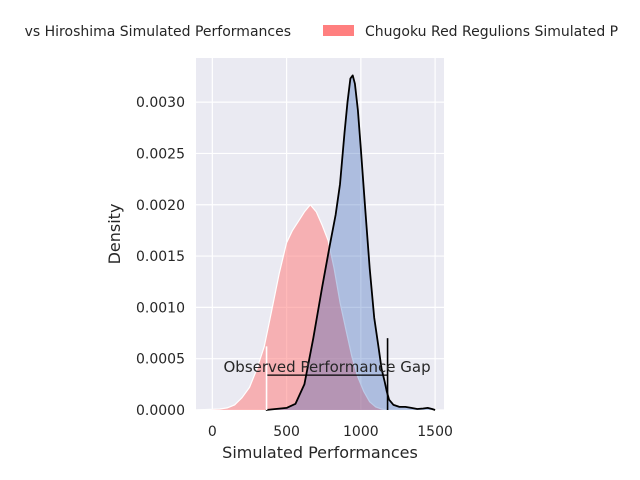  Describe the element at coordinates (160, 308) in the screenshot. I see `y-tick-label: 0.0010` at that location.